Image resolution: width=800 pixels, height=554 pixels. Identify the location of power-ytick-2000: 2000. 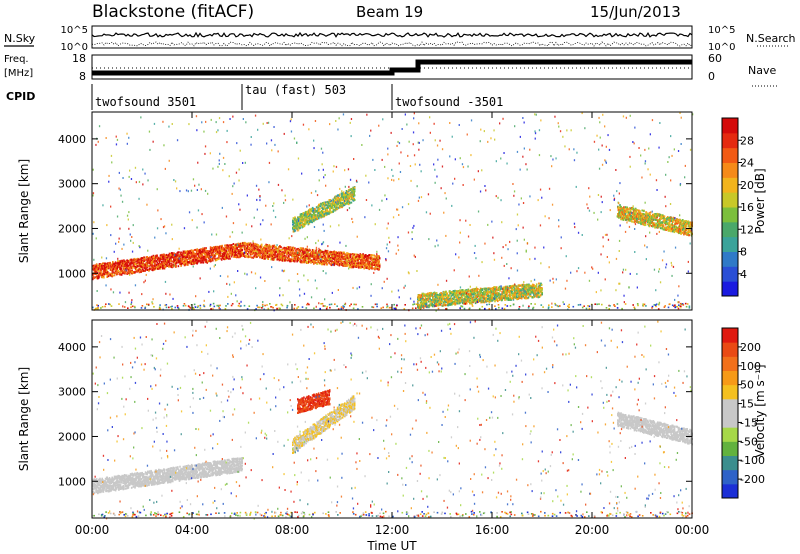
(72, 228).